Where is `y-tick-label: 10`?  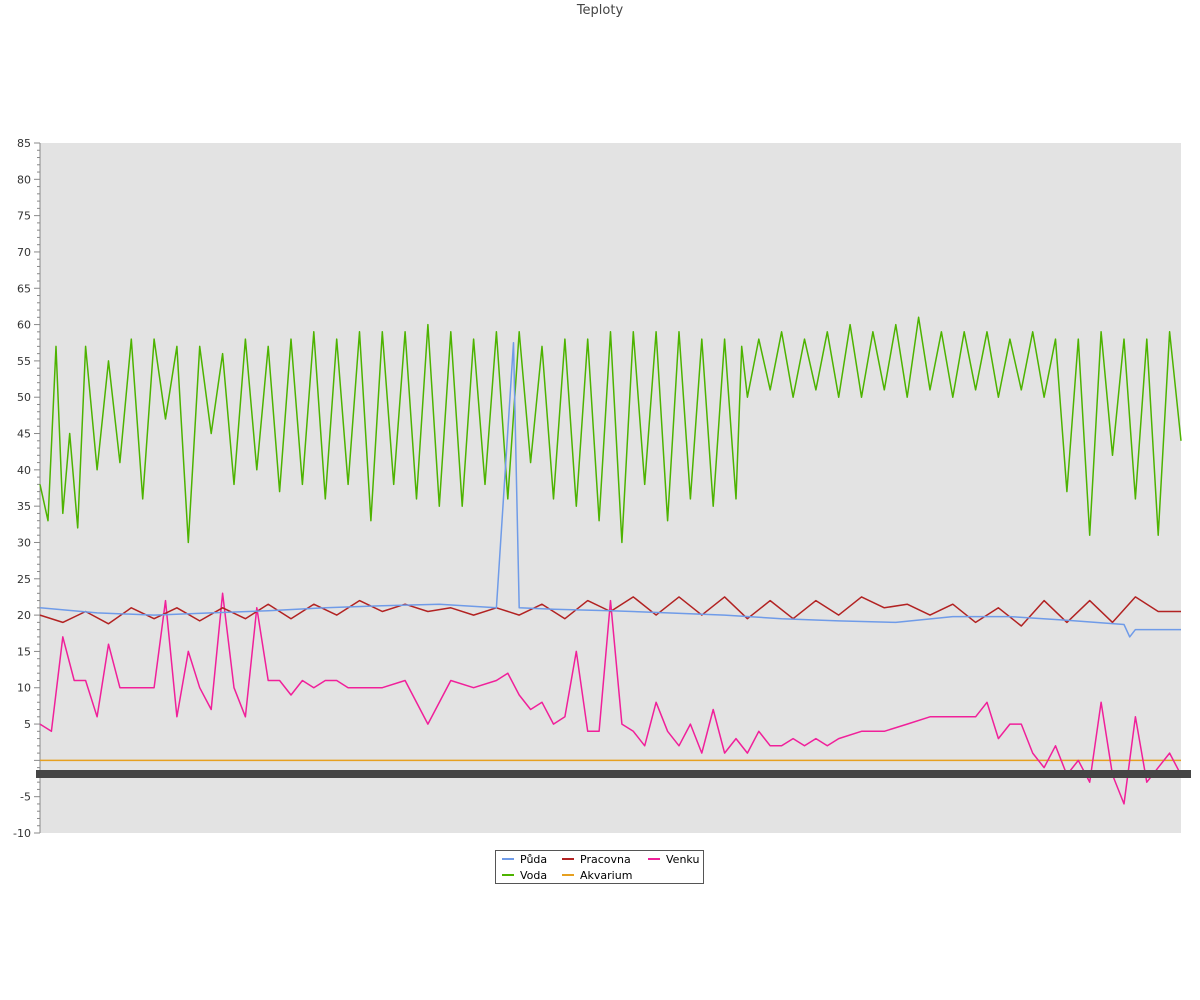
y-tick-label: 10 is located at coordinates (24, 688).